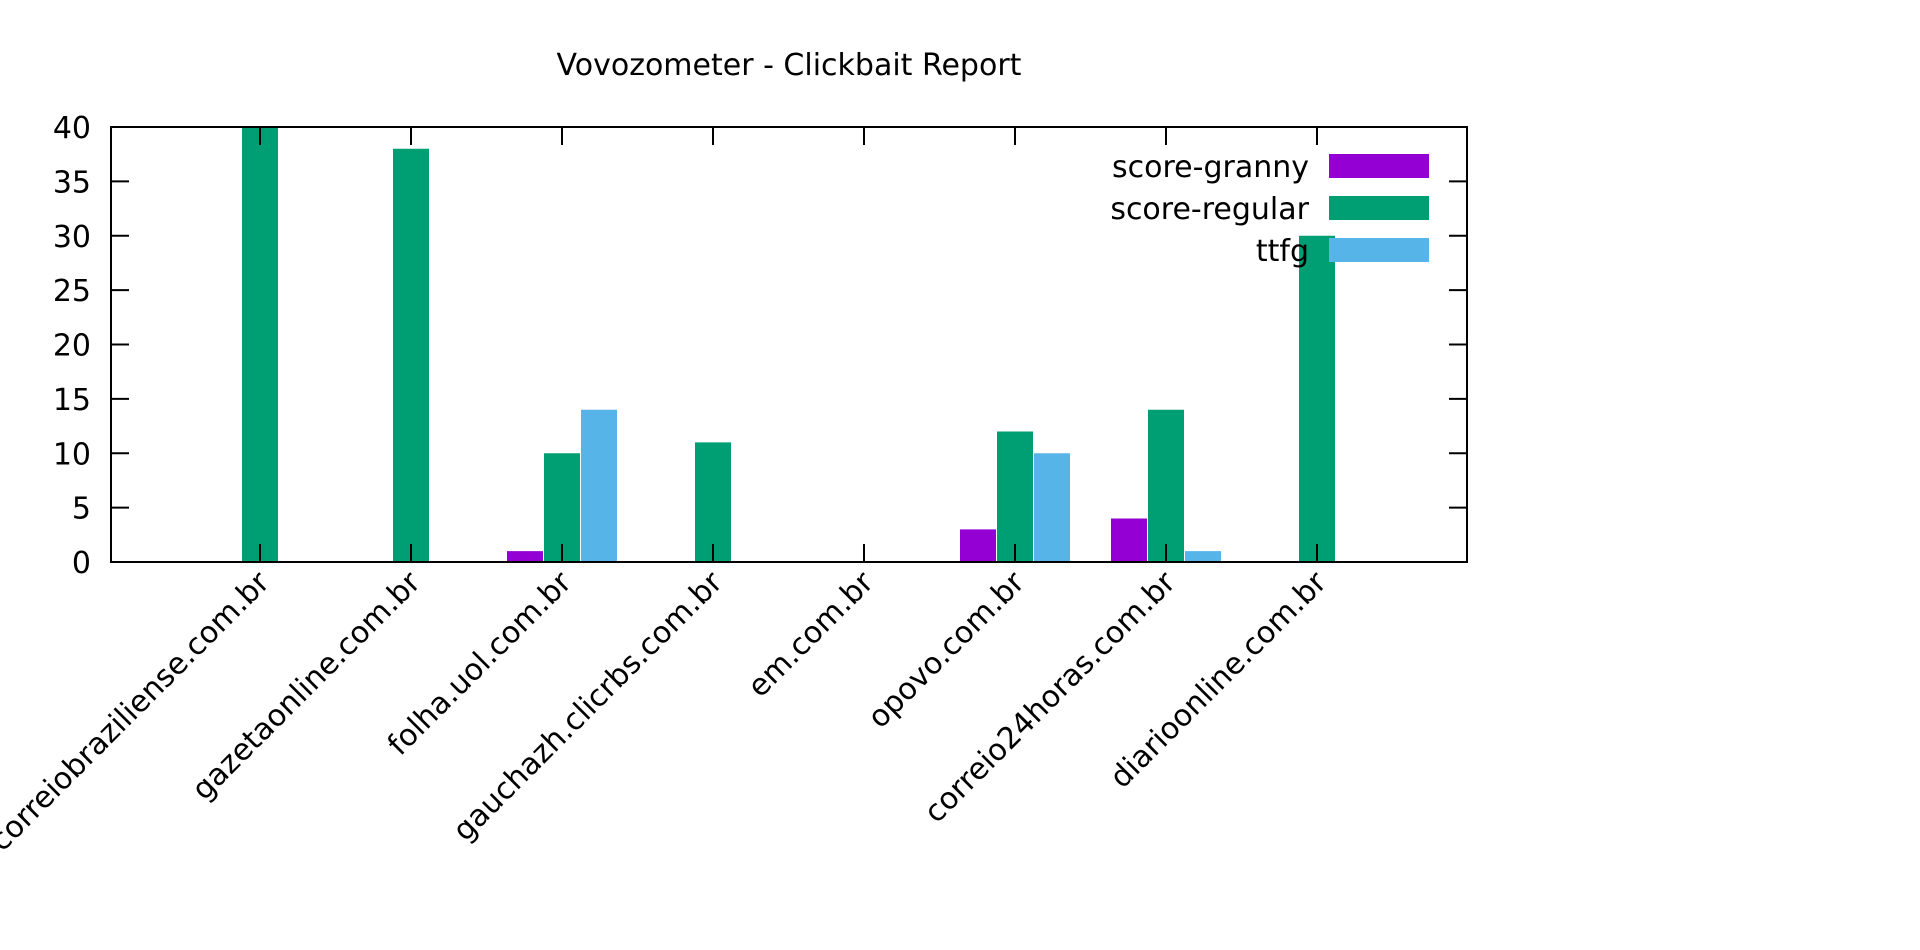 The width and height of the screenshot is (1920, 950). Describe the element at coordinates (72, 237) in the screenshot. I see `y-tick-label: 30` at that location.